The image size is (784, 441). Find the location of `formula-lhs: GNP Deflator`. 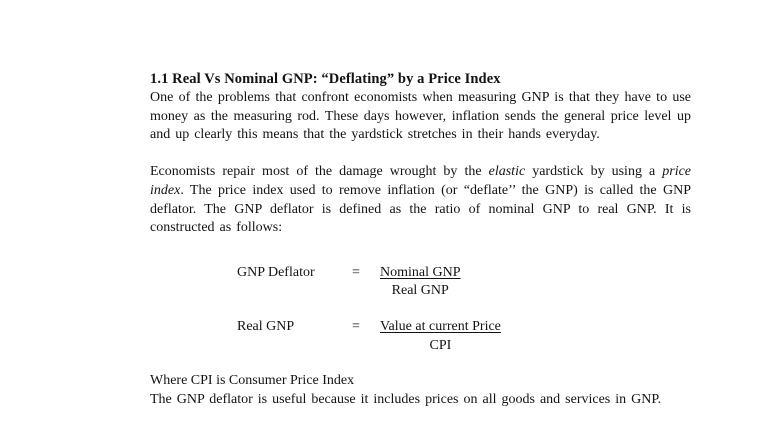

formula-lhs: GNP Deflator is located at coordinates (276, 272).